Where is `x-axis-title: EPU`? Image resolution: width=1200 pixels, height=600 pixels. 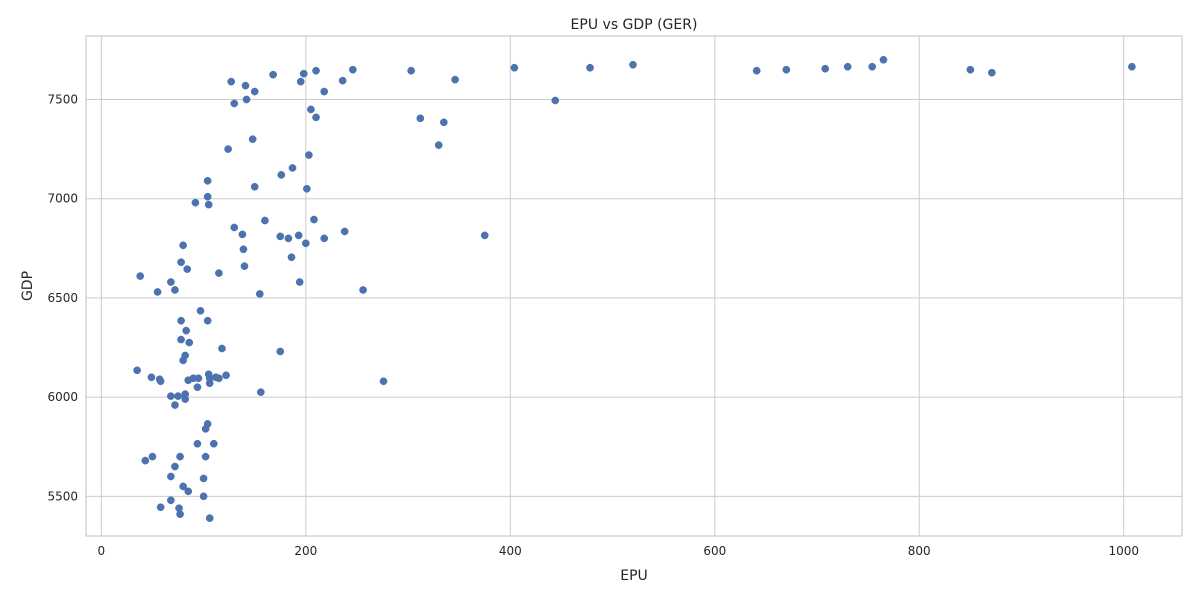 x-axis-title: EPU is located at coordinates (634, 576).